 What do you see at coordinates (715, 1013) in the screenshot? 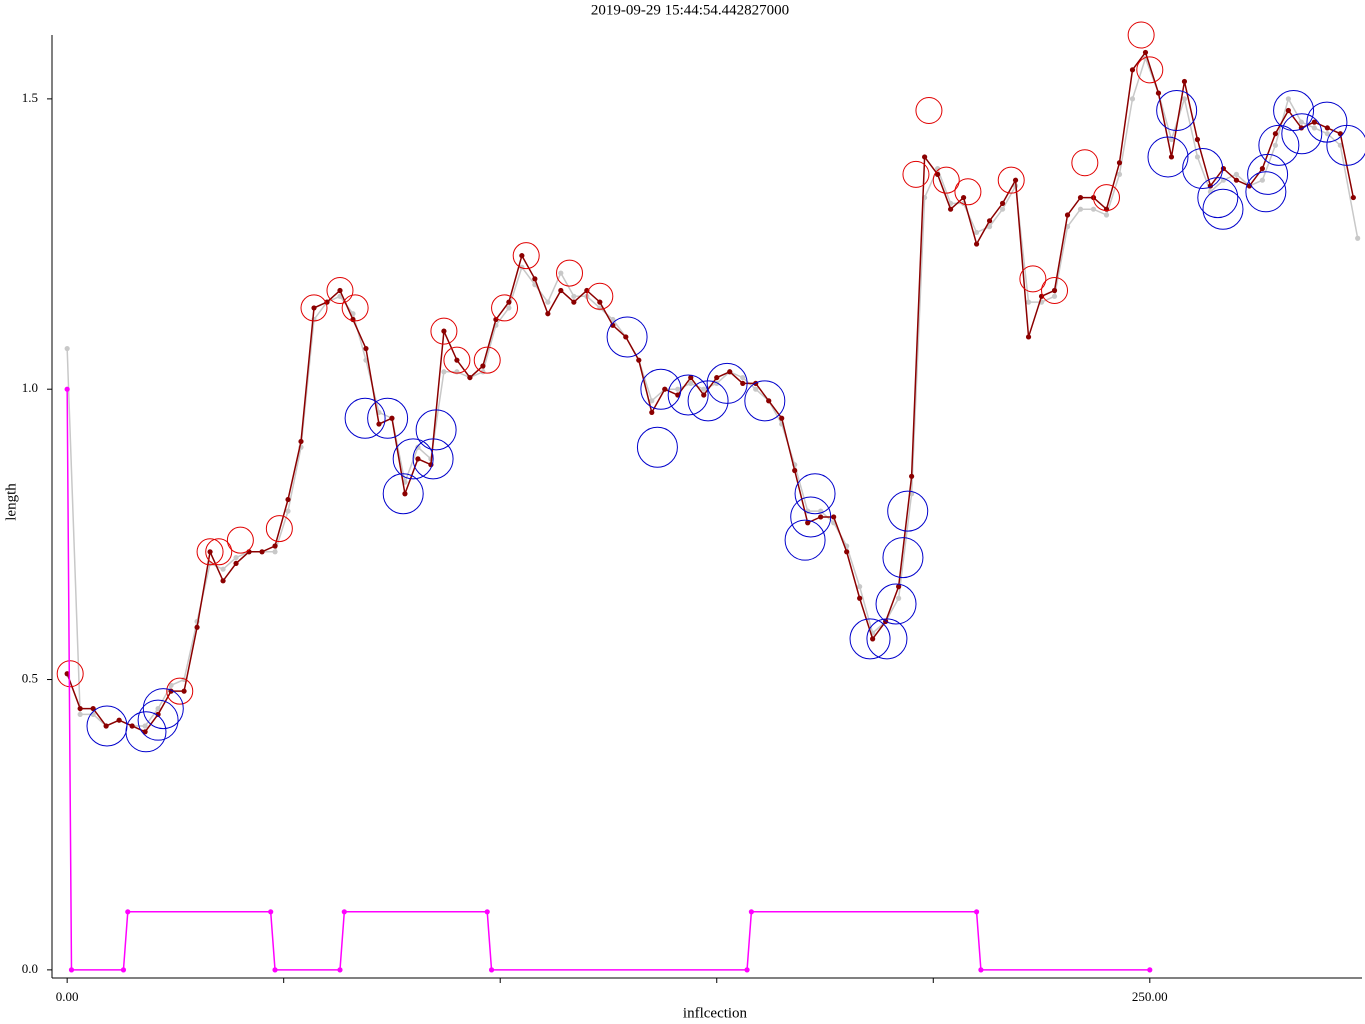
I see `x-axis-label: inflcection` at bounding box center [715, 1013].